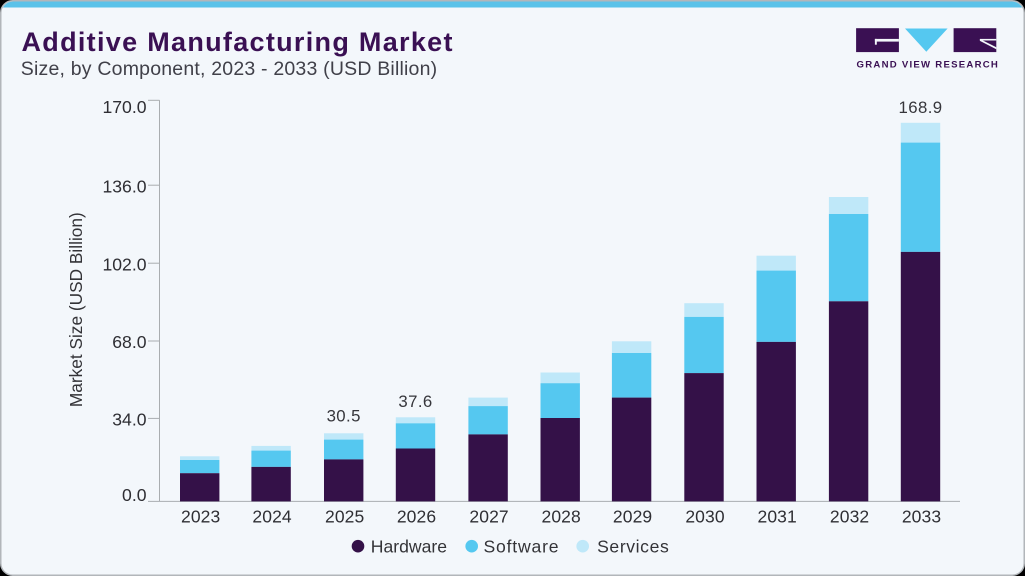  What do you see at coordinates (921, 107) in the screenshot?
I see `svg-text: 168.9` at bounding box center [921, 107].